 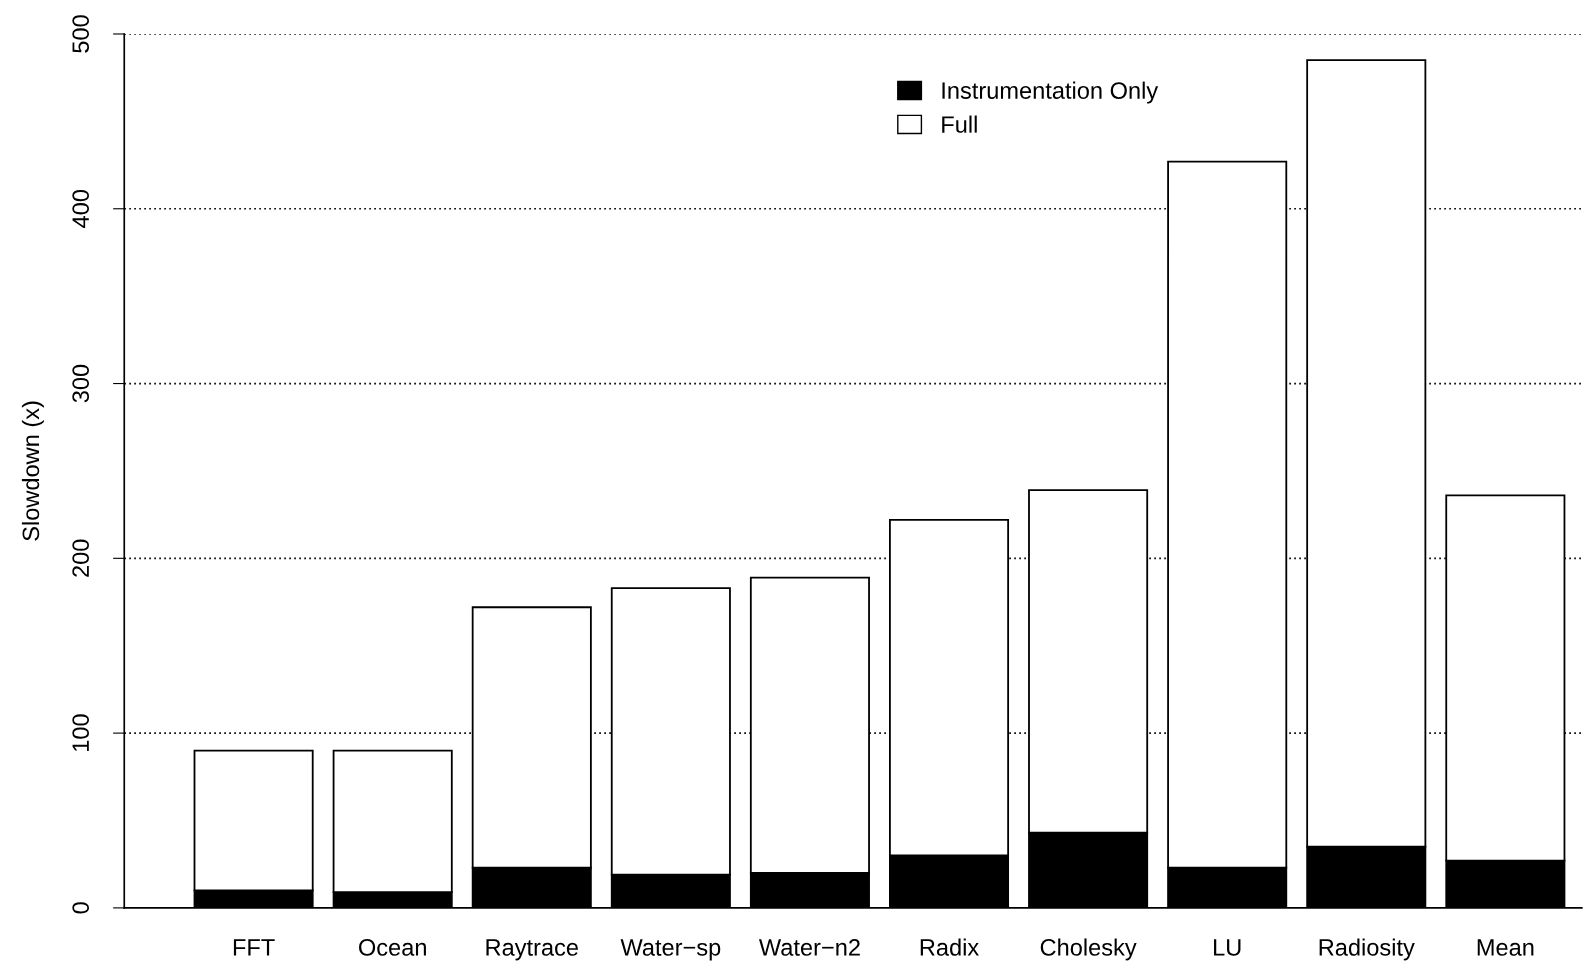 I want to click on x-tick-label: Cholesky, so click(x=1088, y=949).